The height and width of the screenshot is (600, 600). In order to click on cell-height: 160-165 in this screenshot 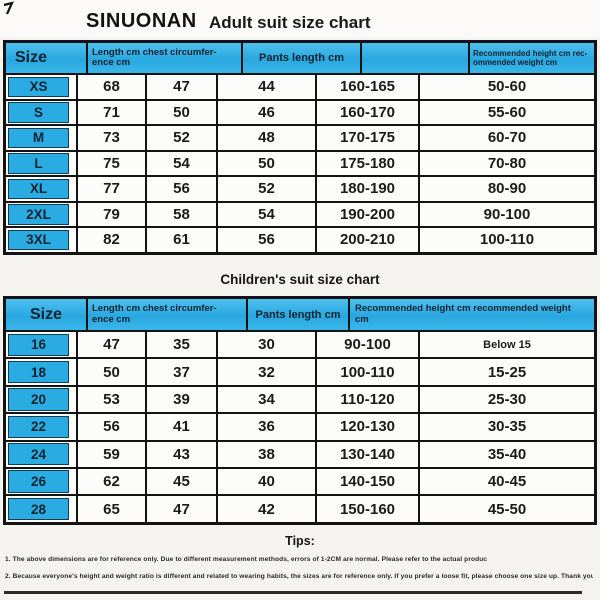, I will do `click(366, 87)`.